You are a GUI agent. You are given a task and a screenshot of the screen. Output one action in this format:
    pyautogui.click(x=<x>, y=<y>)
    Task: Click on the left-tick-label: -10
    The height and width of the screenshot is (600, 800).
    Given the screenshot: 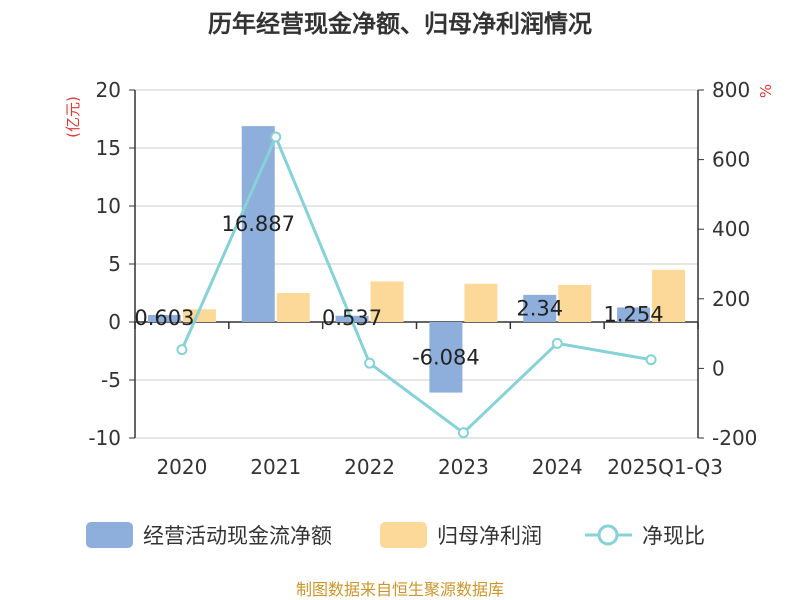 What is the action you would take?
    pyautogui.click(x=104, y=438)
    